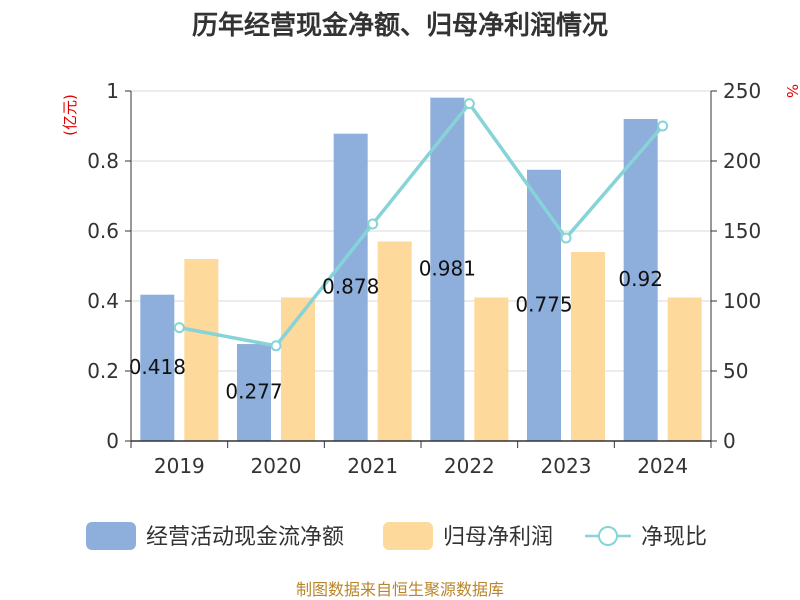 The height and width of the screenshot is (600, 800). I want to click on x-tick-label: 2024, so click(662, 466).